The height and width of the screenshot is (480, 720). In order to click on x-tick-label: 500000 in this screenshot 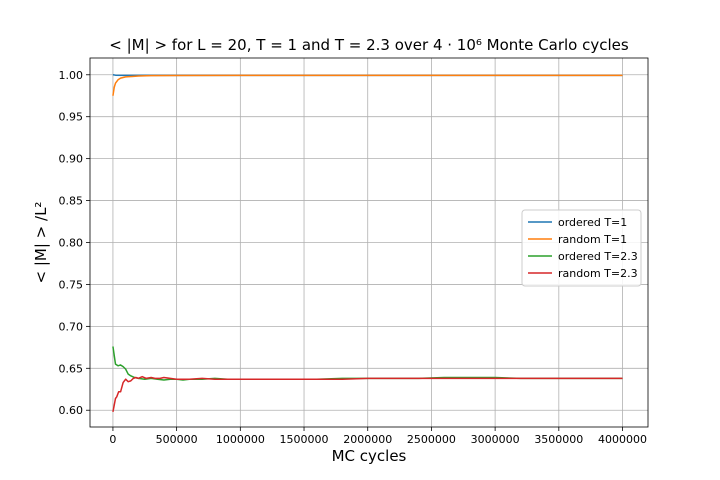, I will do `click(177, 439)`.